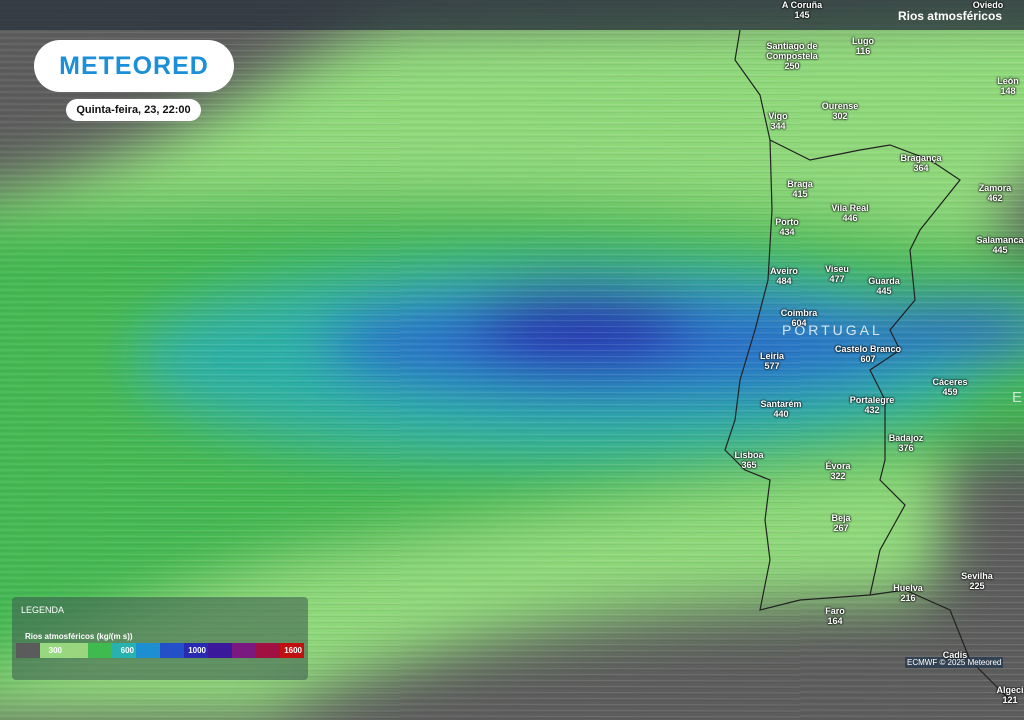 The width and height of the screenshot is (1024, 720). I want to click on city-label: Cadis, so click(955, 655).